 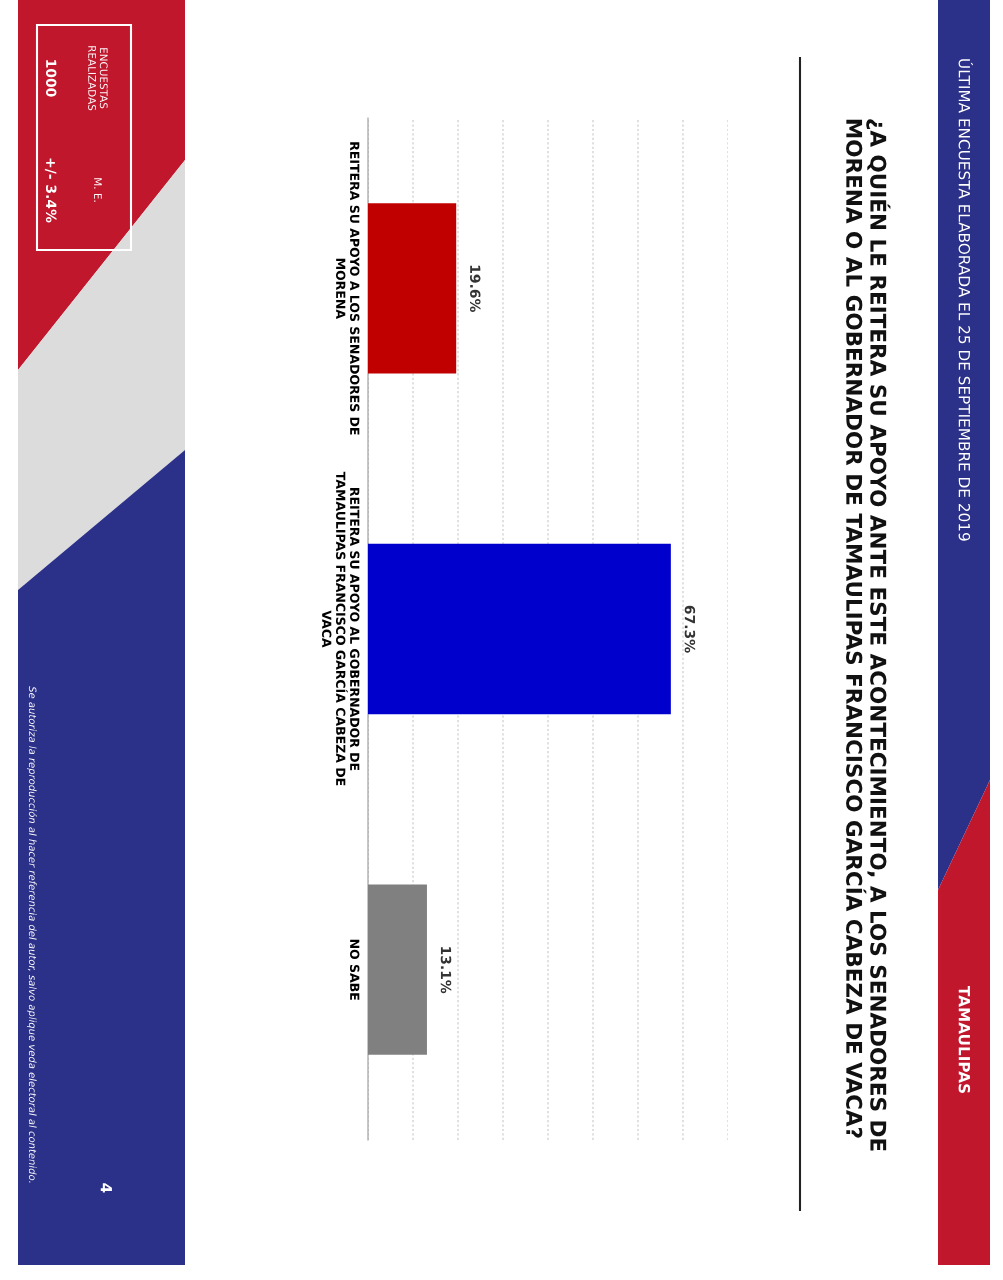 I want to click on text: M. E., so click(x=98, y=190).